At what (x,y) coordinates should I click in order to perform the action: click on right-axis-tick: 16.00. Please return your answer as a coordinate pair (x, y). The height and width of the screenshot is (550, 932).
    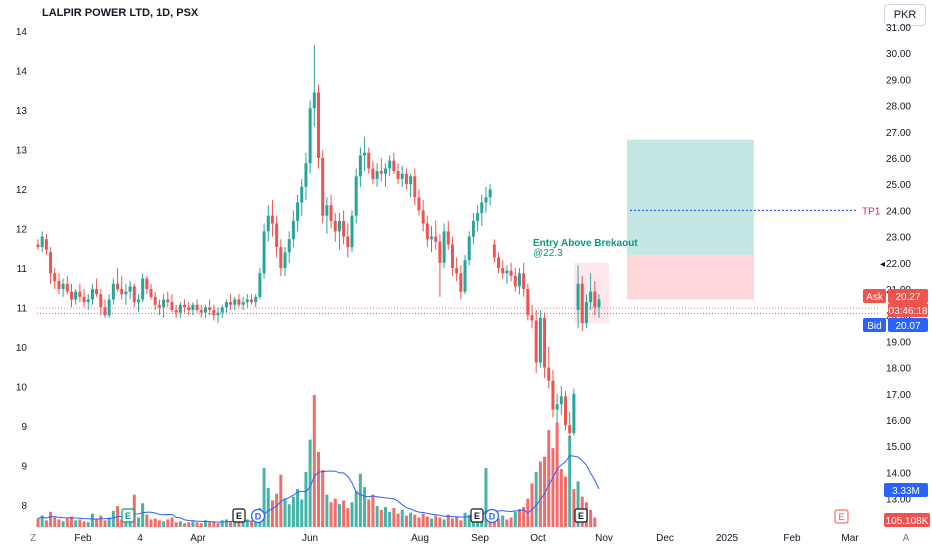
    Looking at the image, I should click on (898, 421).